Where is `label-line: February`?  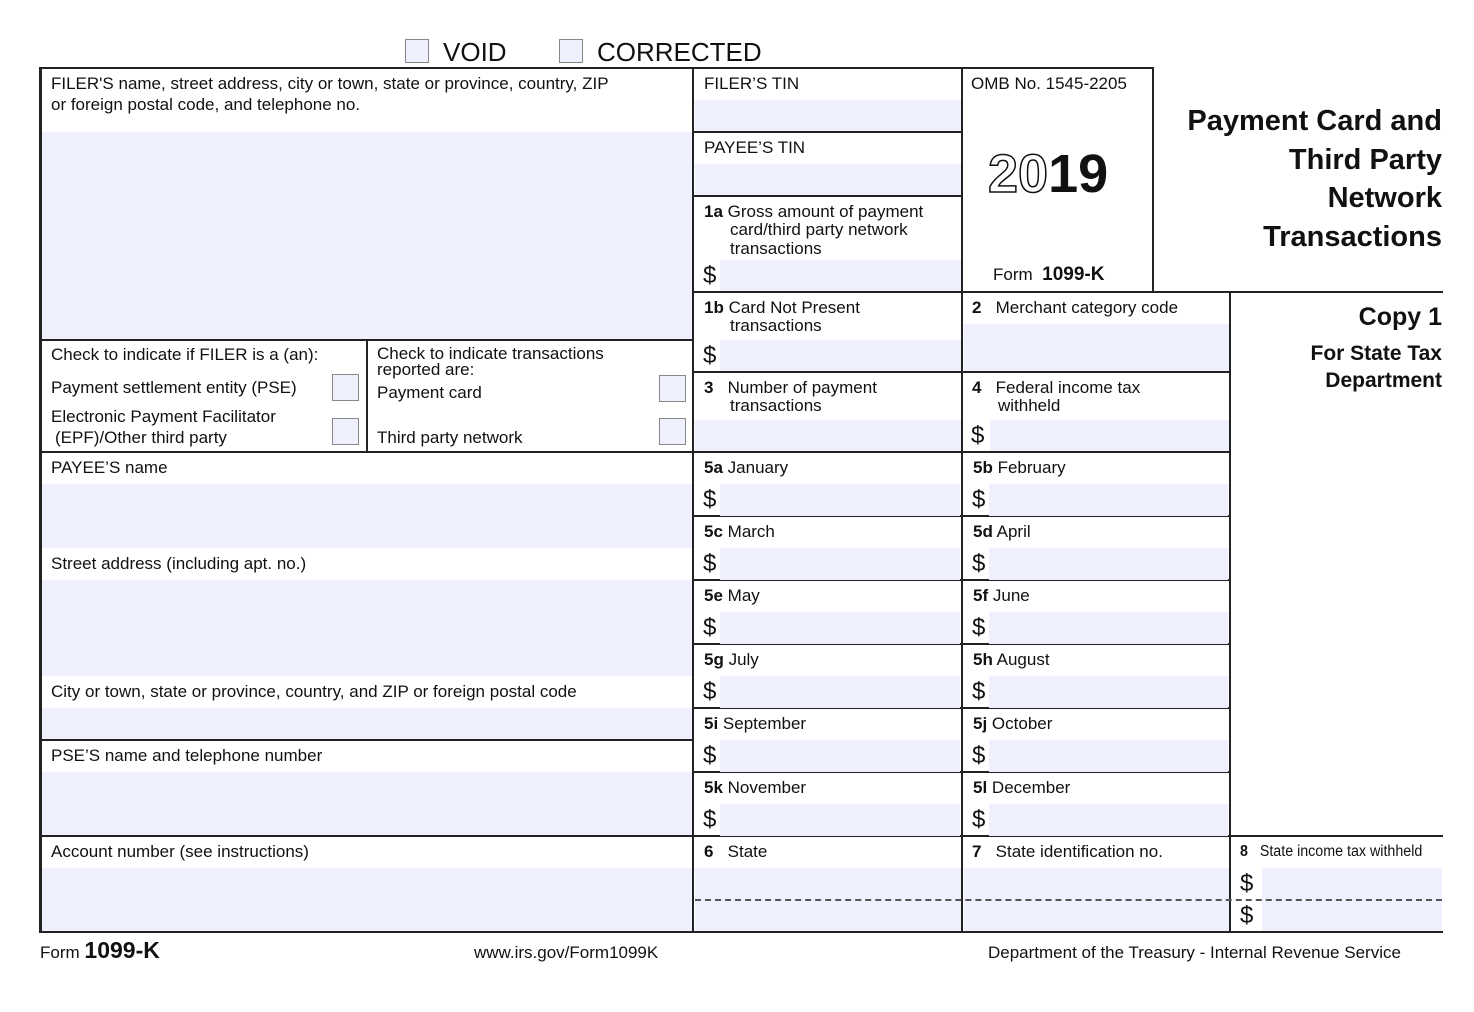 label-line: February is located at coordinates (1031, 467).